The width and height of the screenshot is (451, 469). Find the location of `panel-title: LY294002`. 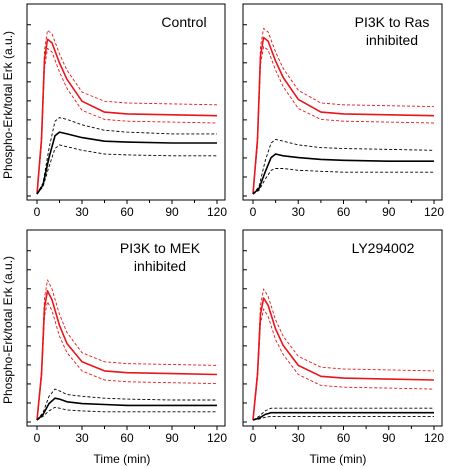

panel-title: LY294002 is located at coordinates (383, 248).